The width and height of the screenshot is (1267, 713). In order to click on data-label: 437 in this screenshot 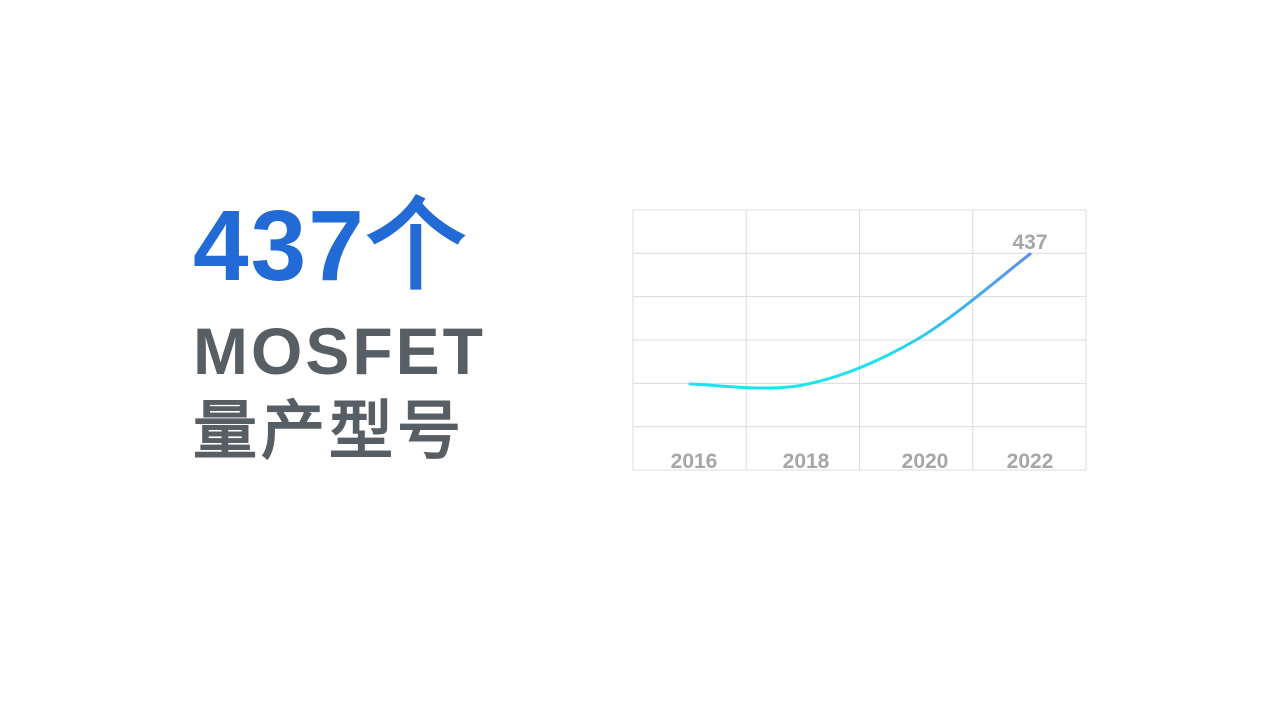, I will do `click(1029, 242)`.